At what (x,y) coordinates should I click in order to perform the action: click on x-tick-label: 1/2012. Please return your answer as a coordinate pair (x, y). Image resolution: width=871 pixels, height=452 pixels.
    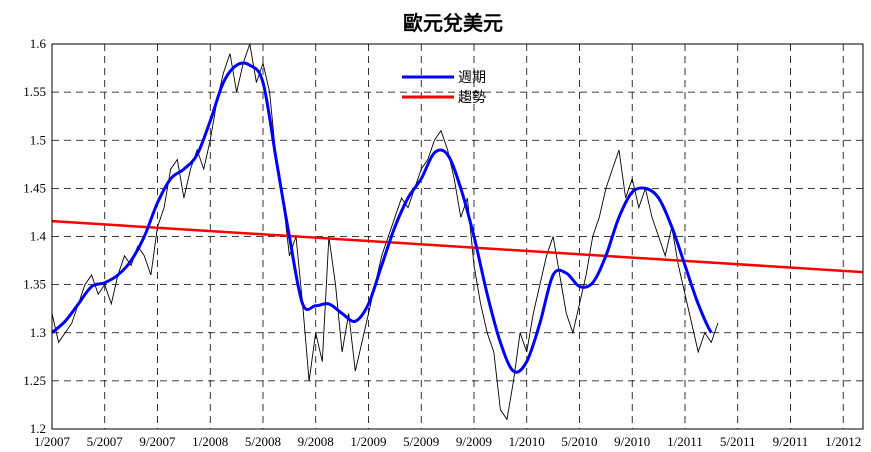
    Looking at the image, I should click on (843, 441).